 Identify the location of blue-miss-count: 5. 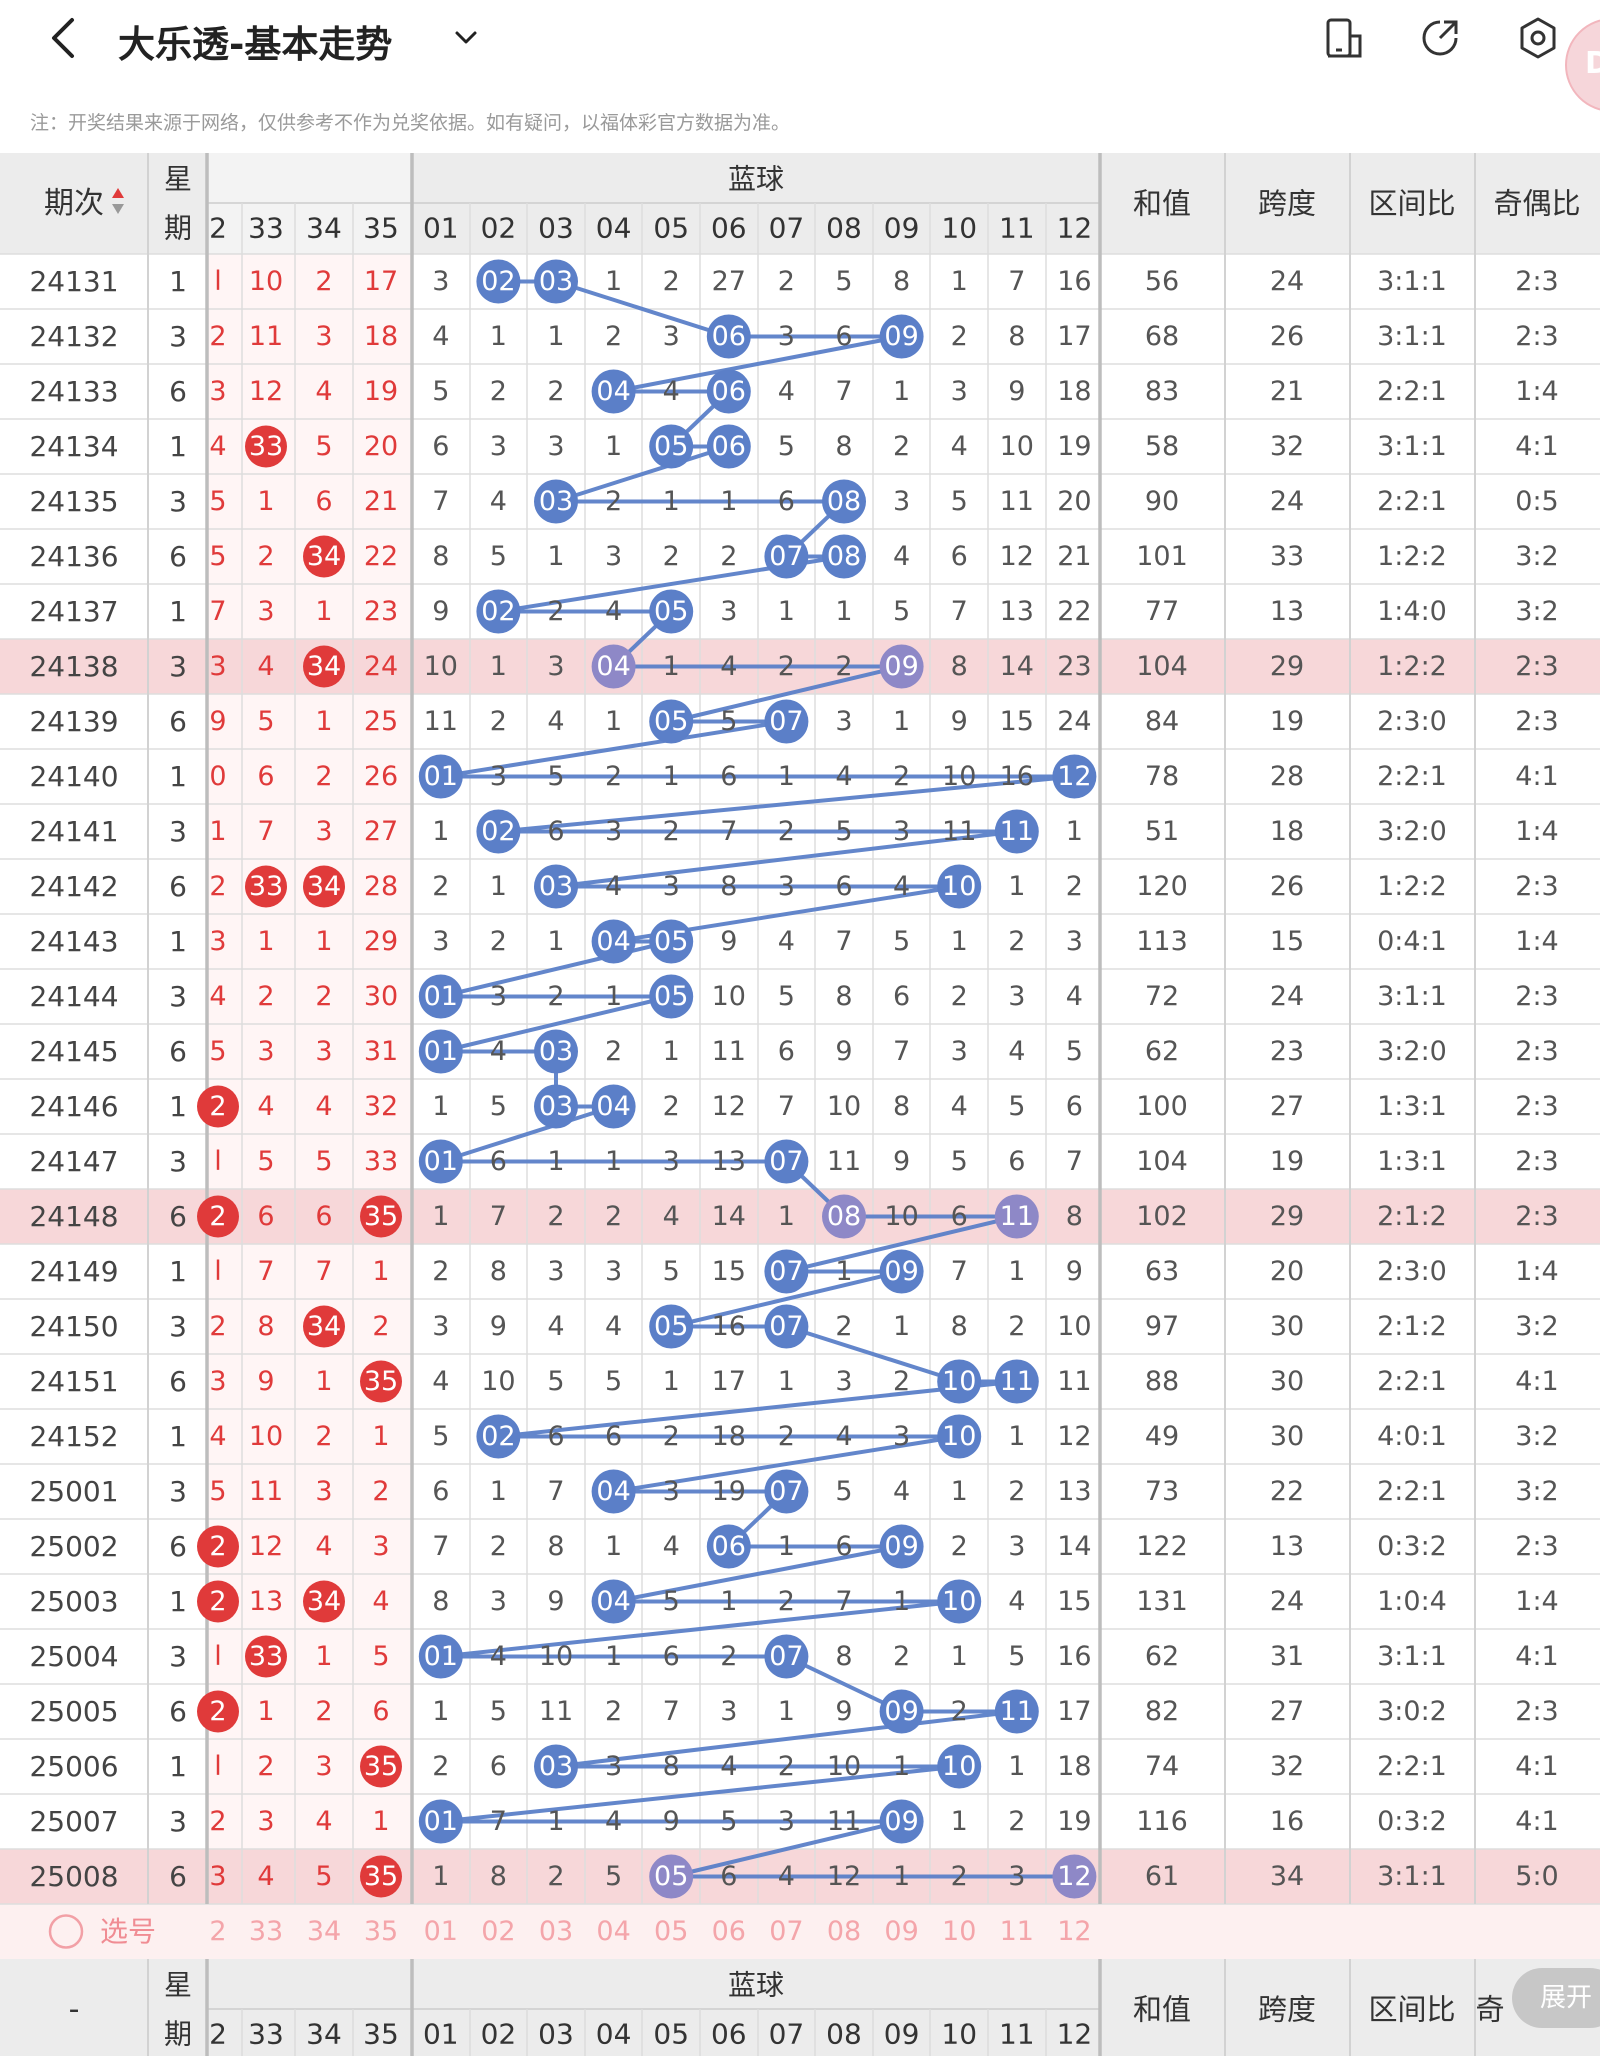
(728, 721).